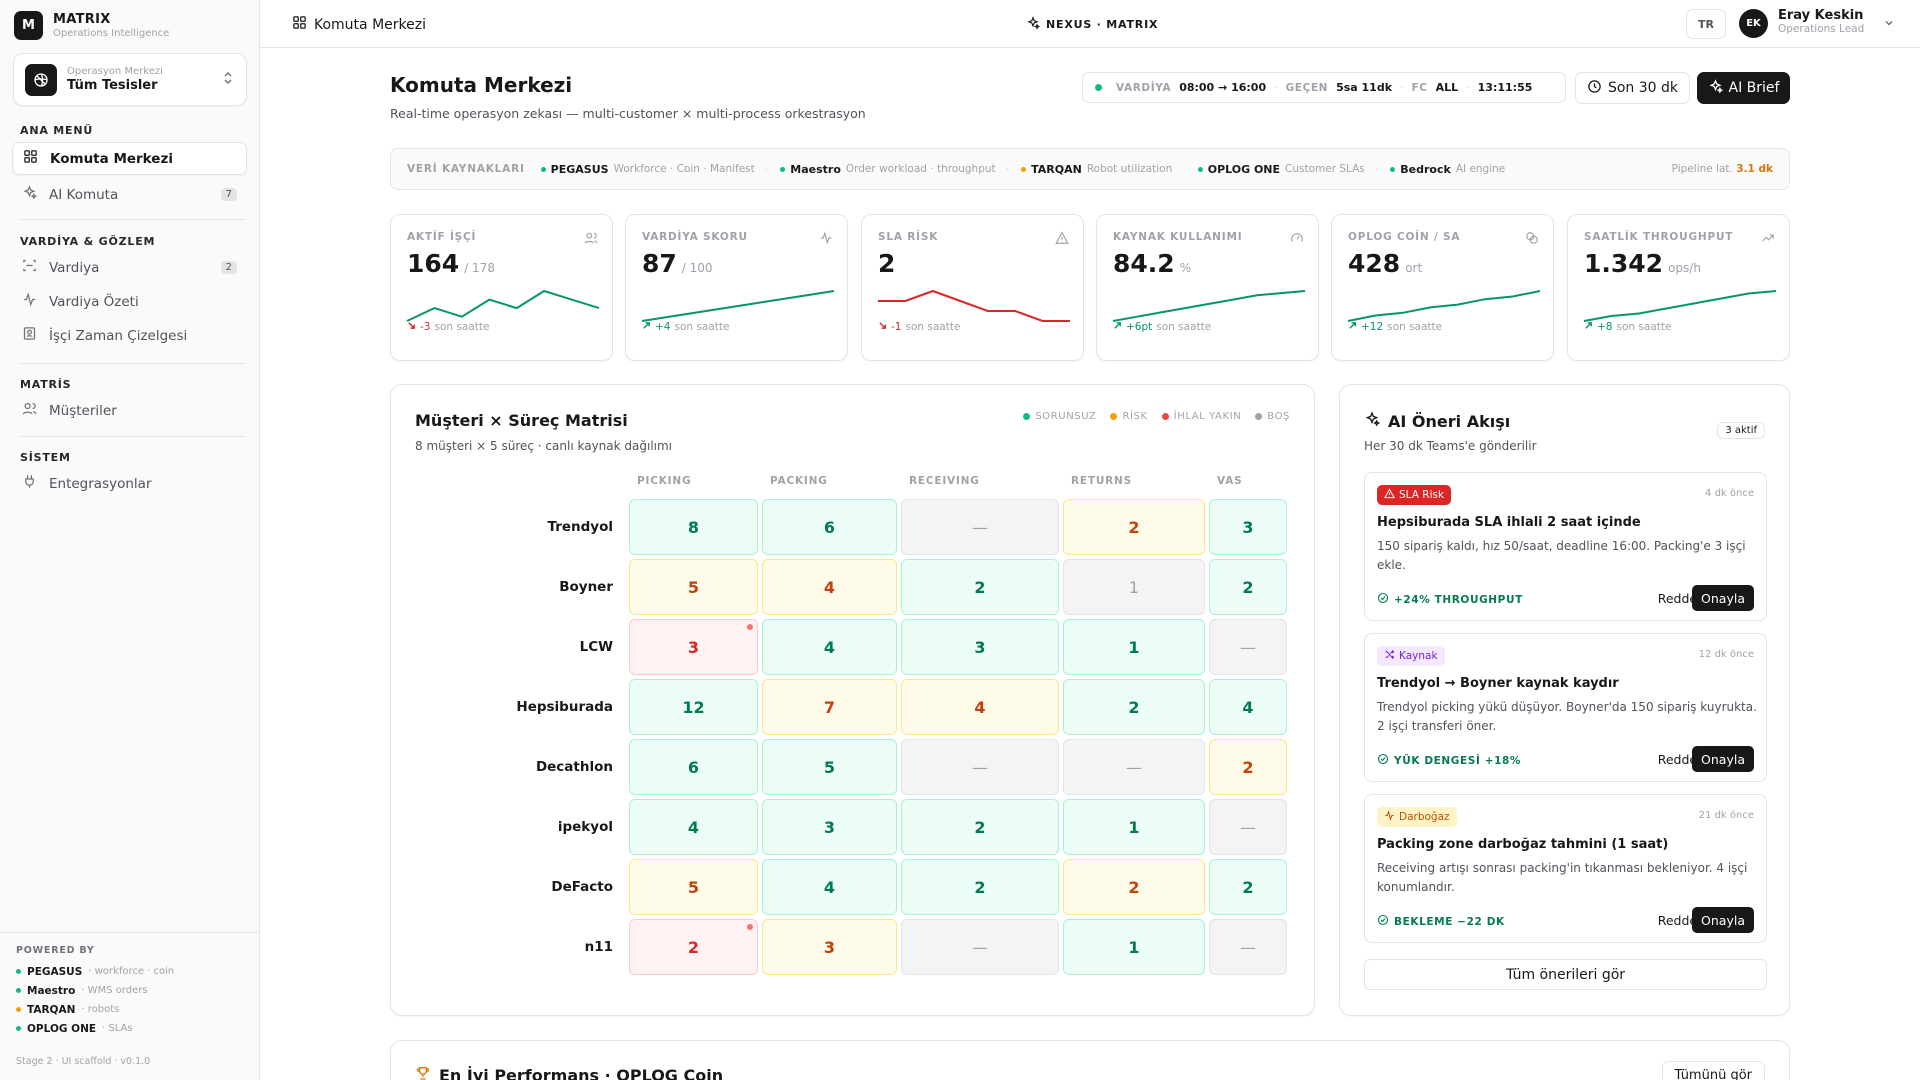 The height and width of the screenshot is (1080, 1920). I want to click on kpi-suffix: / 100, so click(697, 268).